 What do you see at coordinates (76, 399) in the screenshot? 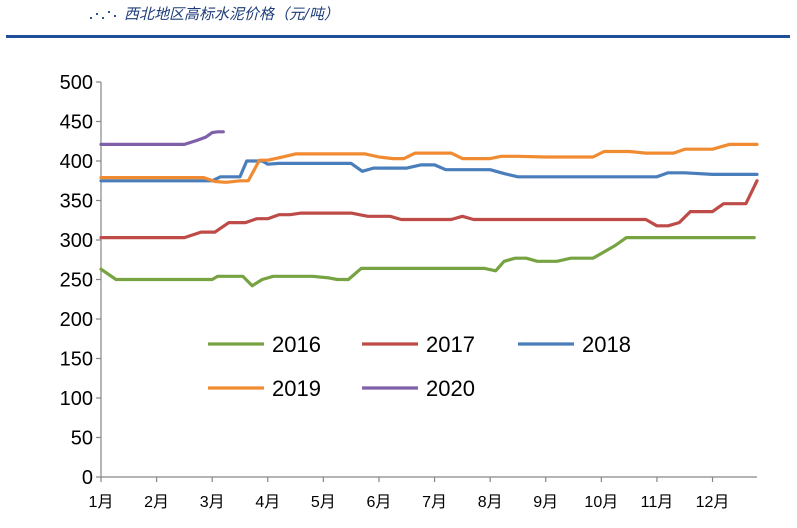
I see `y-tick-label: 100` at bounding box center [76, 399].